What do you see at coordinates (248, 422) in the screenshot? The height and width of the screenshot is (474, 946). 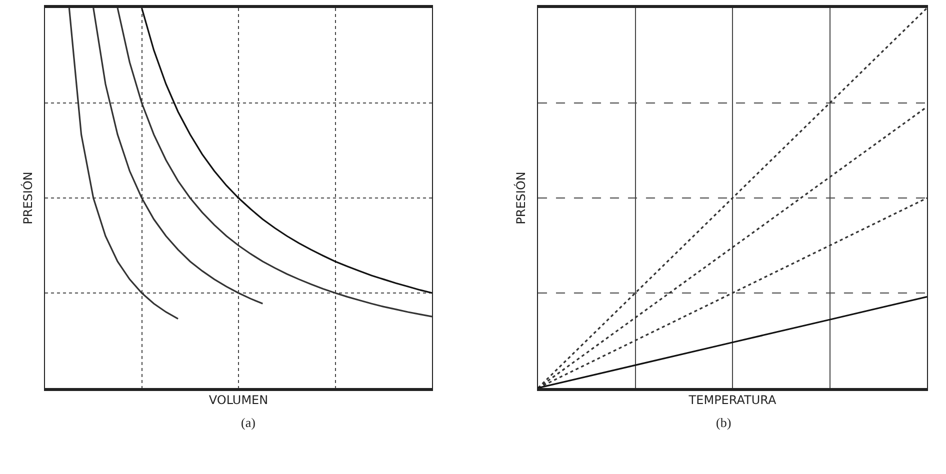 I see `text: (a)` at bounding box center [248, 422].